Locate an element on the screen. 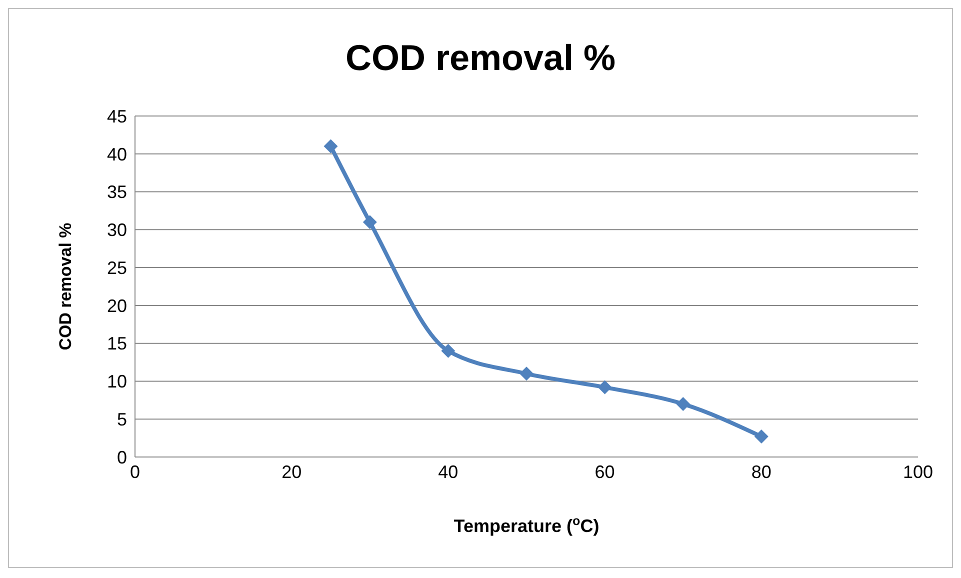 The image size is (961, 578). x-tick-label: 80 is located at coordinates (761, 472).